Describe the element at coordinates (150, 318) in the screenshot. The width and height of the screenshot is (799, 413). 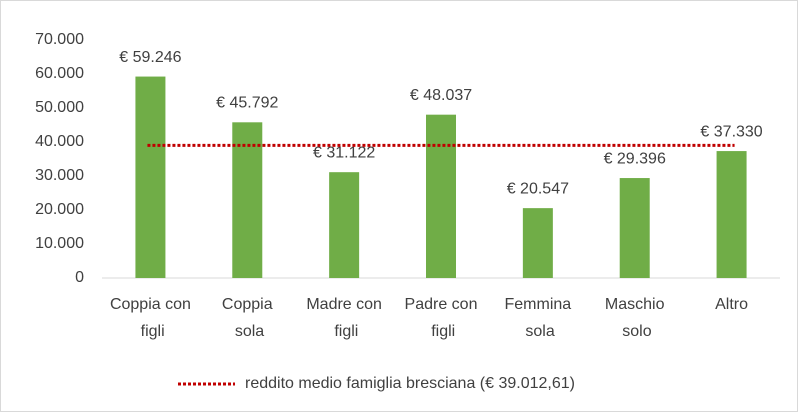
I see `x-tick-label: Coppia con figli` at that location.